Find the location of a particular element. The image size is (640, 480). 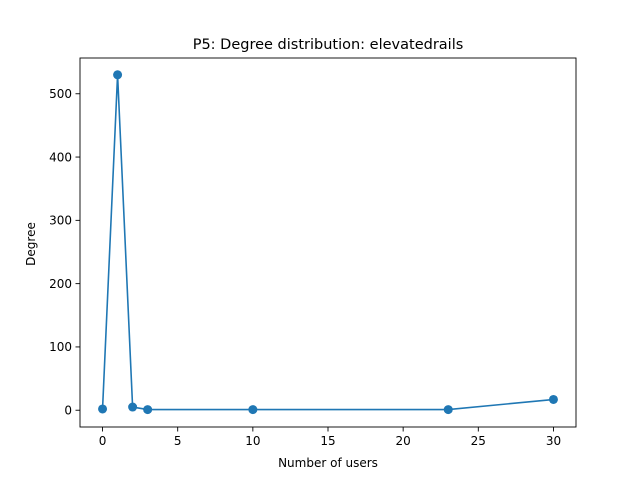

y-tick-label: 500 is located at coordinates (60, 94).